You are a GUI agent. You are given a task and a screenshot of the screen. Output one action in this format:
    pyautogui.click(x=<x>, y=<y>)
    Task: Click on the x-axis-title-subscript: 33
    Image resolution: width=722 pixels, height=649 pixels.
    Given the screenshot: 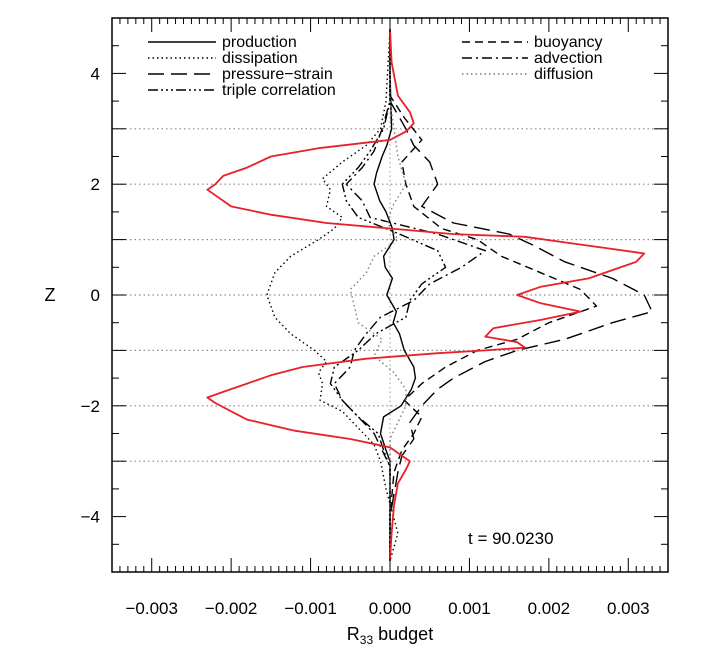 What is the action you would take?
    pyautogui.click(x=367, y=640)
    